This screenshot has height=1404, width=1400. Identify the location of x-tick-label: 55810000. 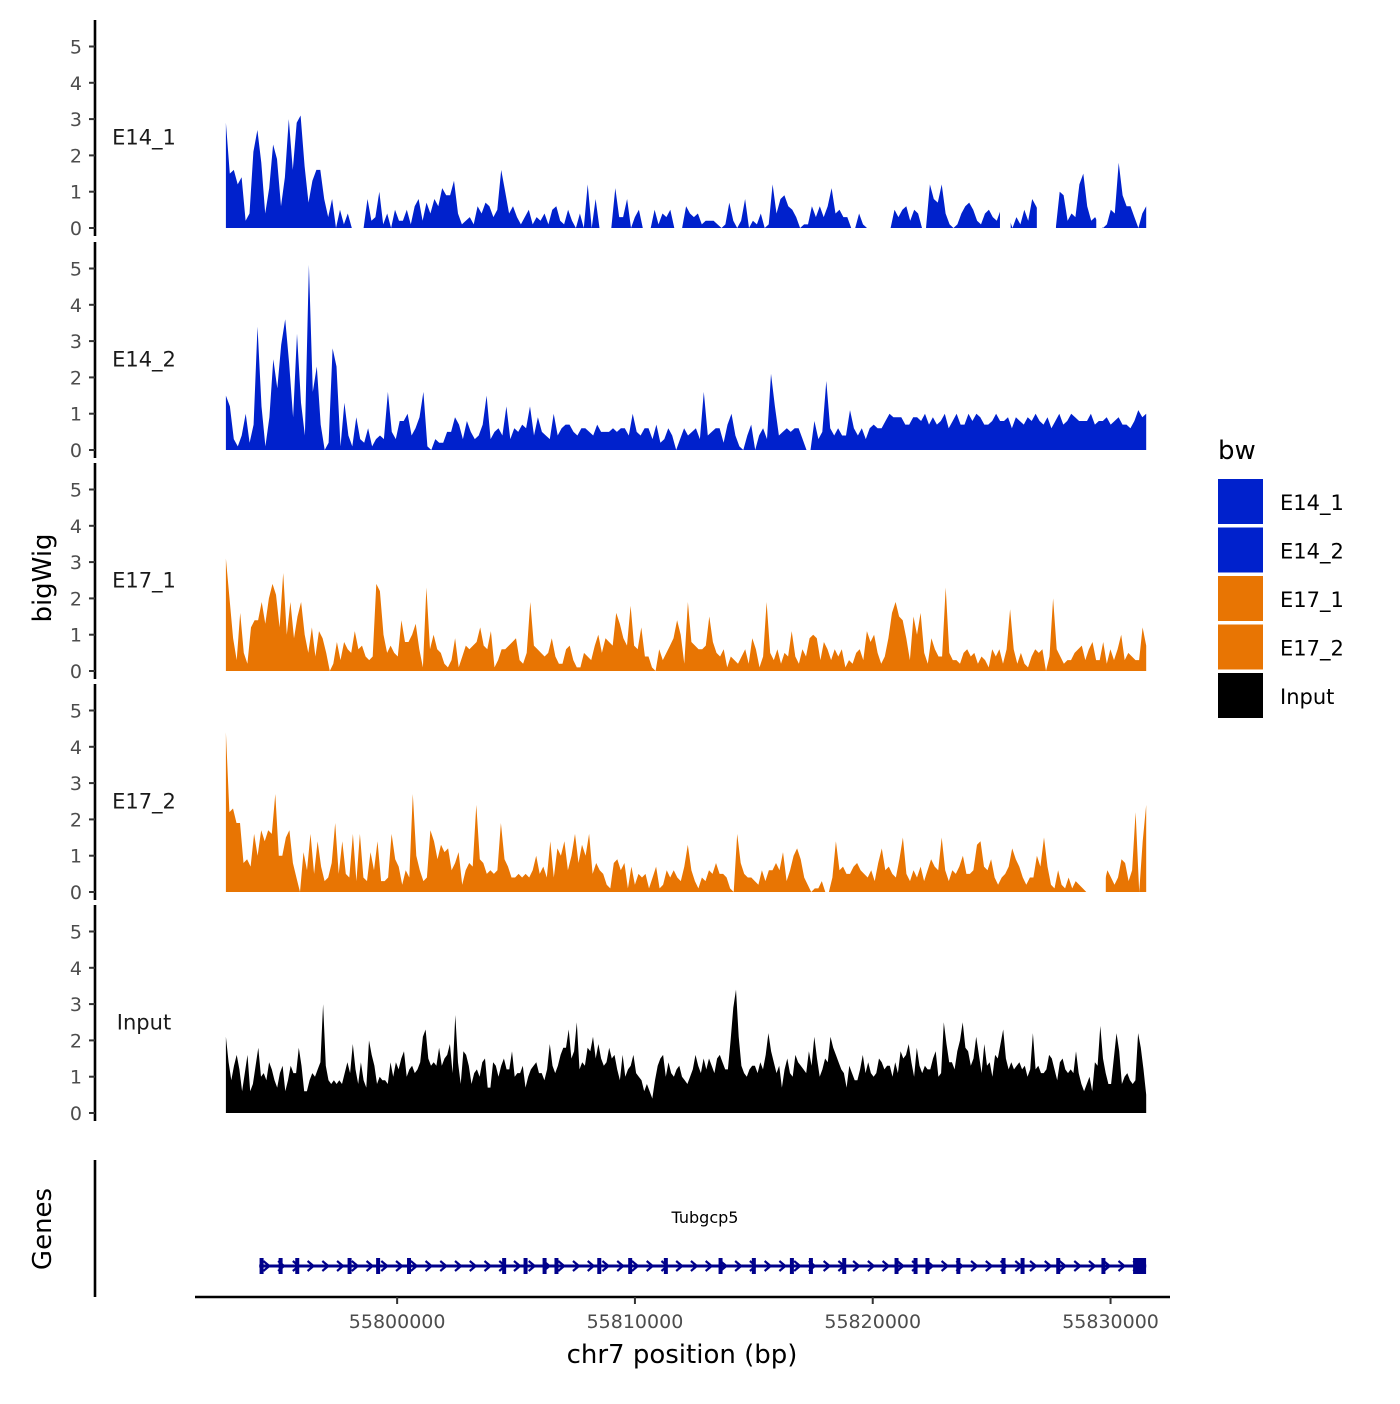
(635, 1322).